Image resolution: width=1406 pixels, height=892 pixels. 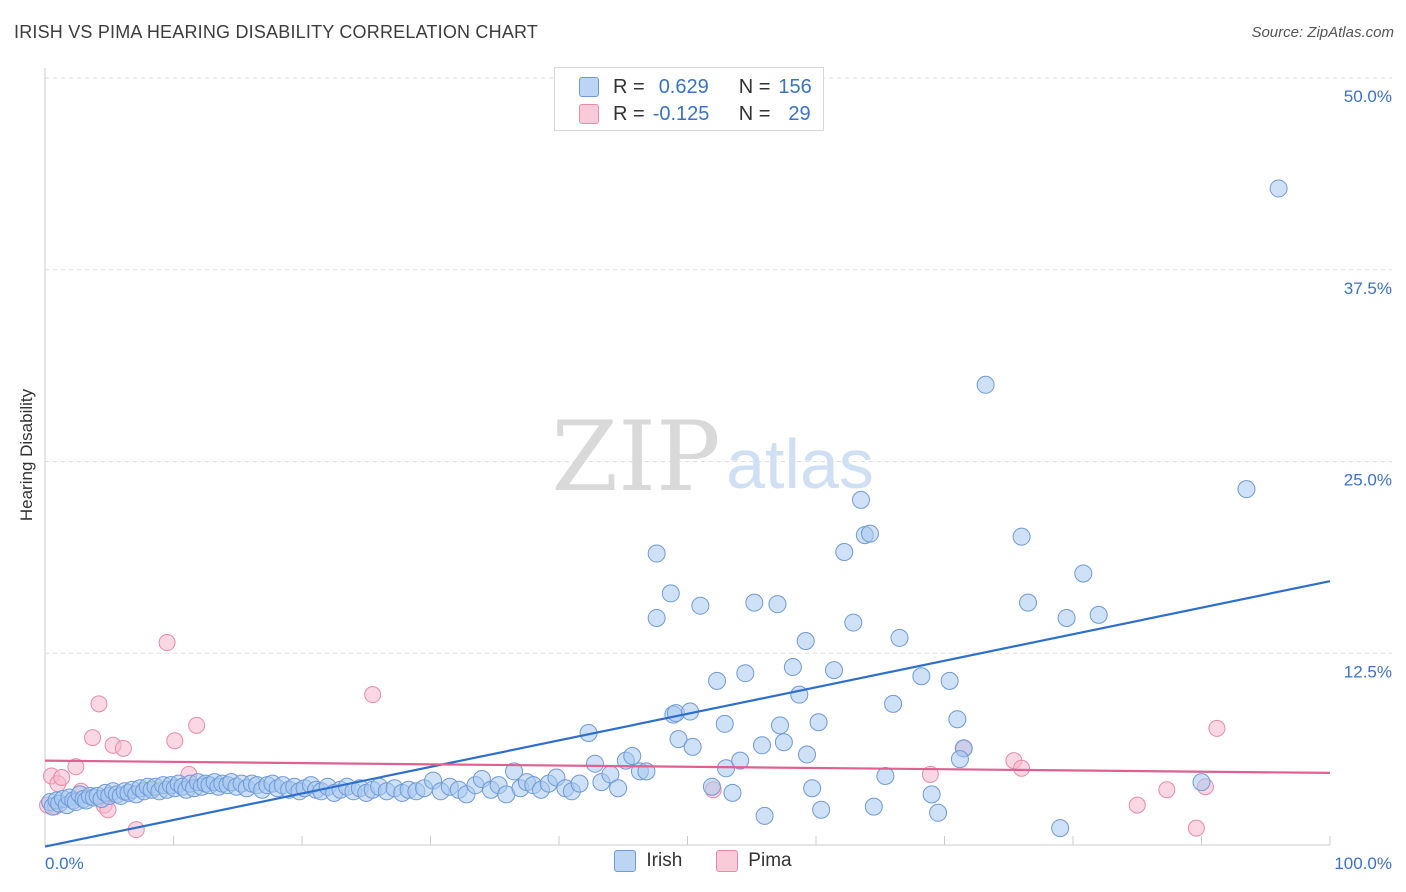 I want to click on irish-n-label: N =, so click(x=754, y=86).